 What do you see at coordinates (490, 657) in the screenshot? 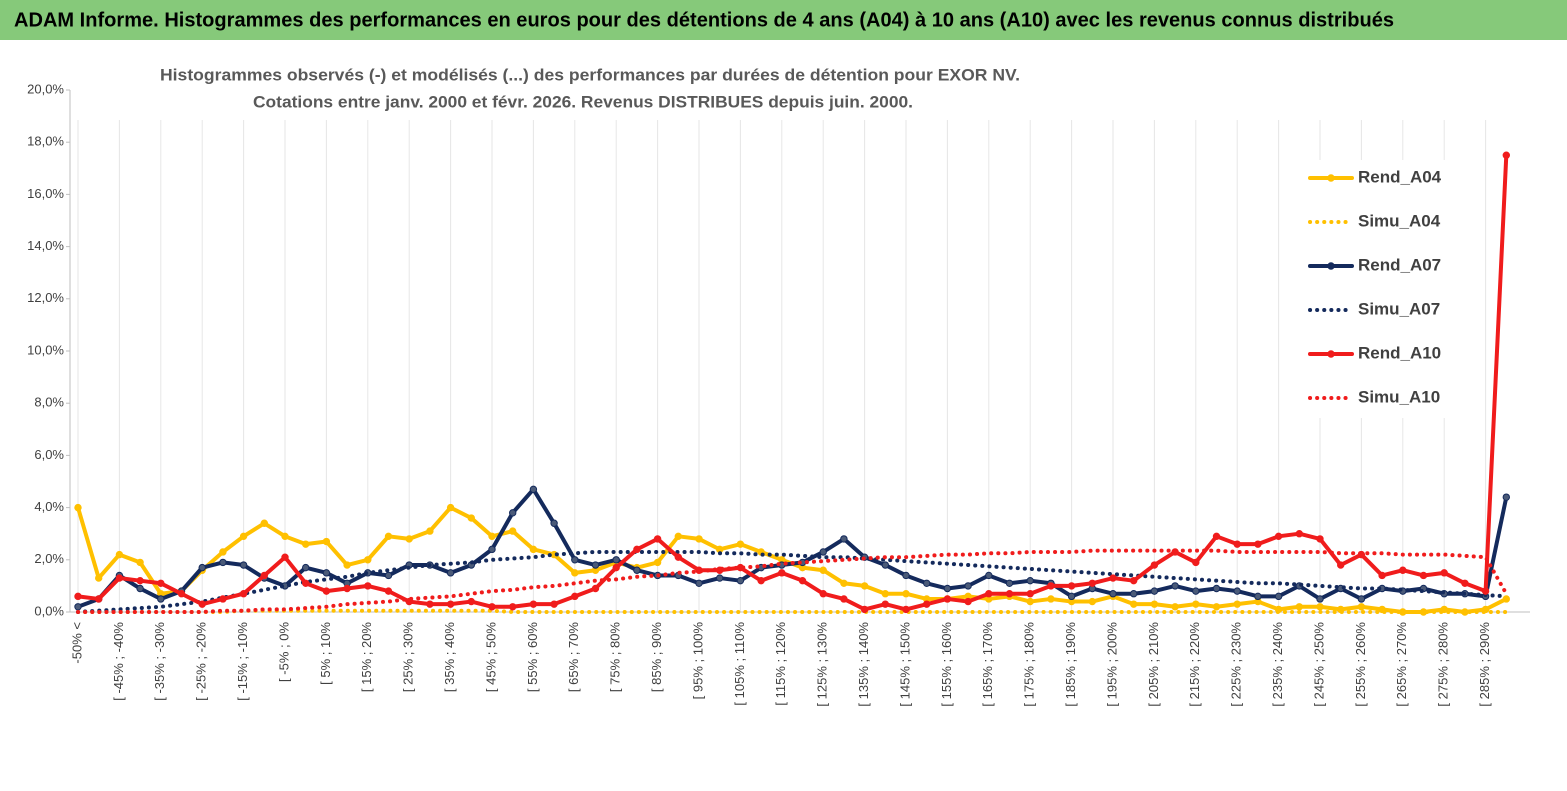
I see `x-tick-label: [ 45% ; 50%` at bounding box center [490, 657].